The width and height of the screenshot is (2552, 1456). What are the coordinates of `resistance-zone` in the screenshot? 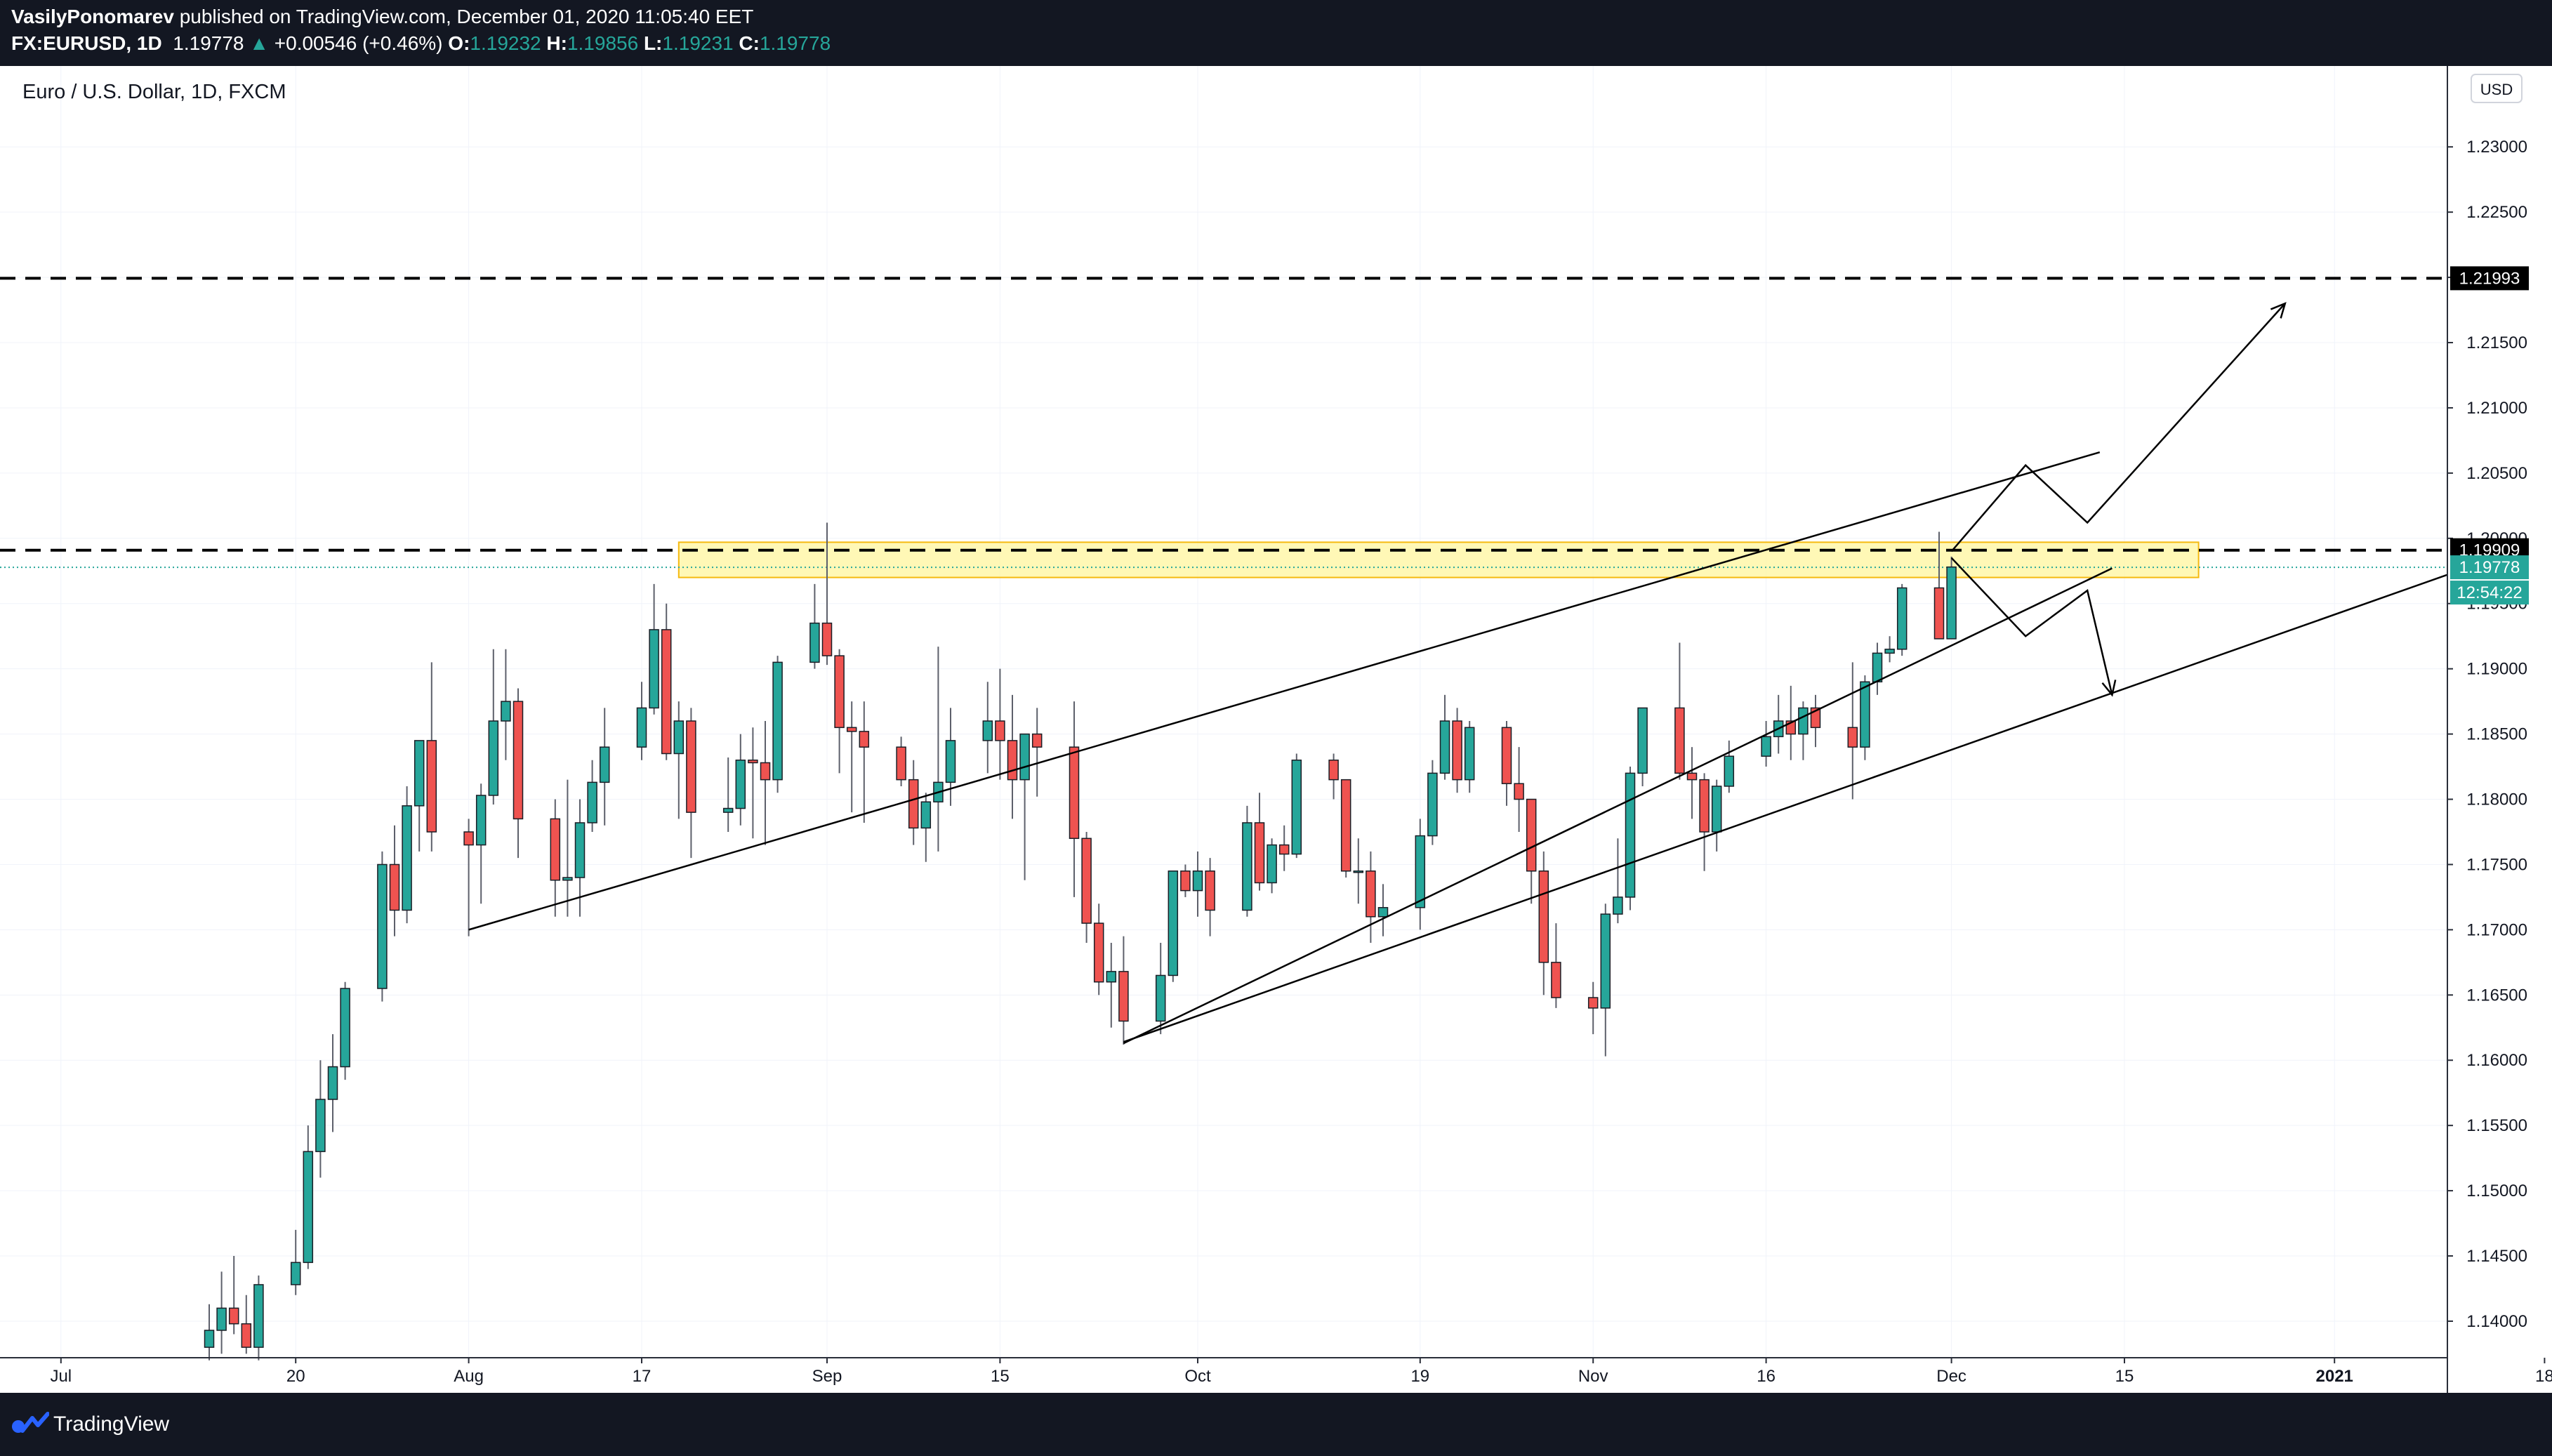 It's located at (1438, 559).